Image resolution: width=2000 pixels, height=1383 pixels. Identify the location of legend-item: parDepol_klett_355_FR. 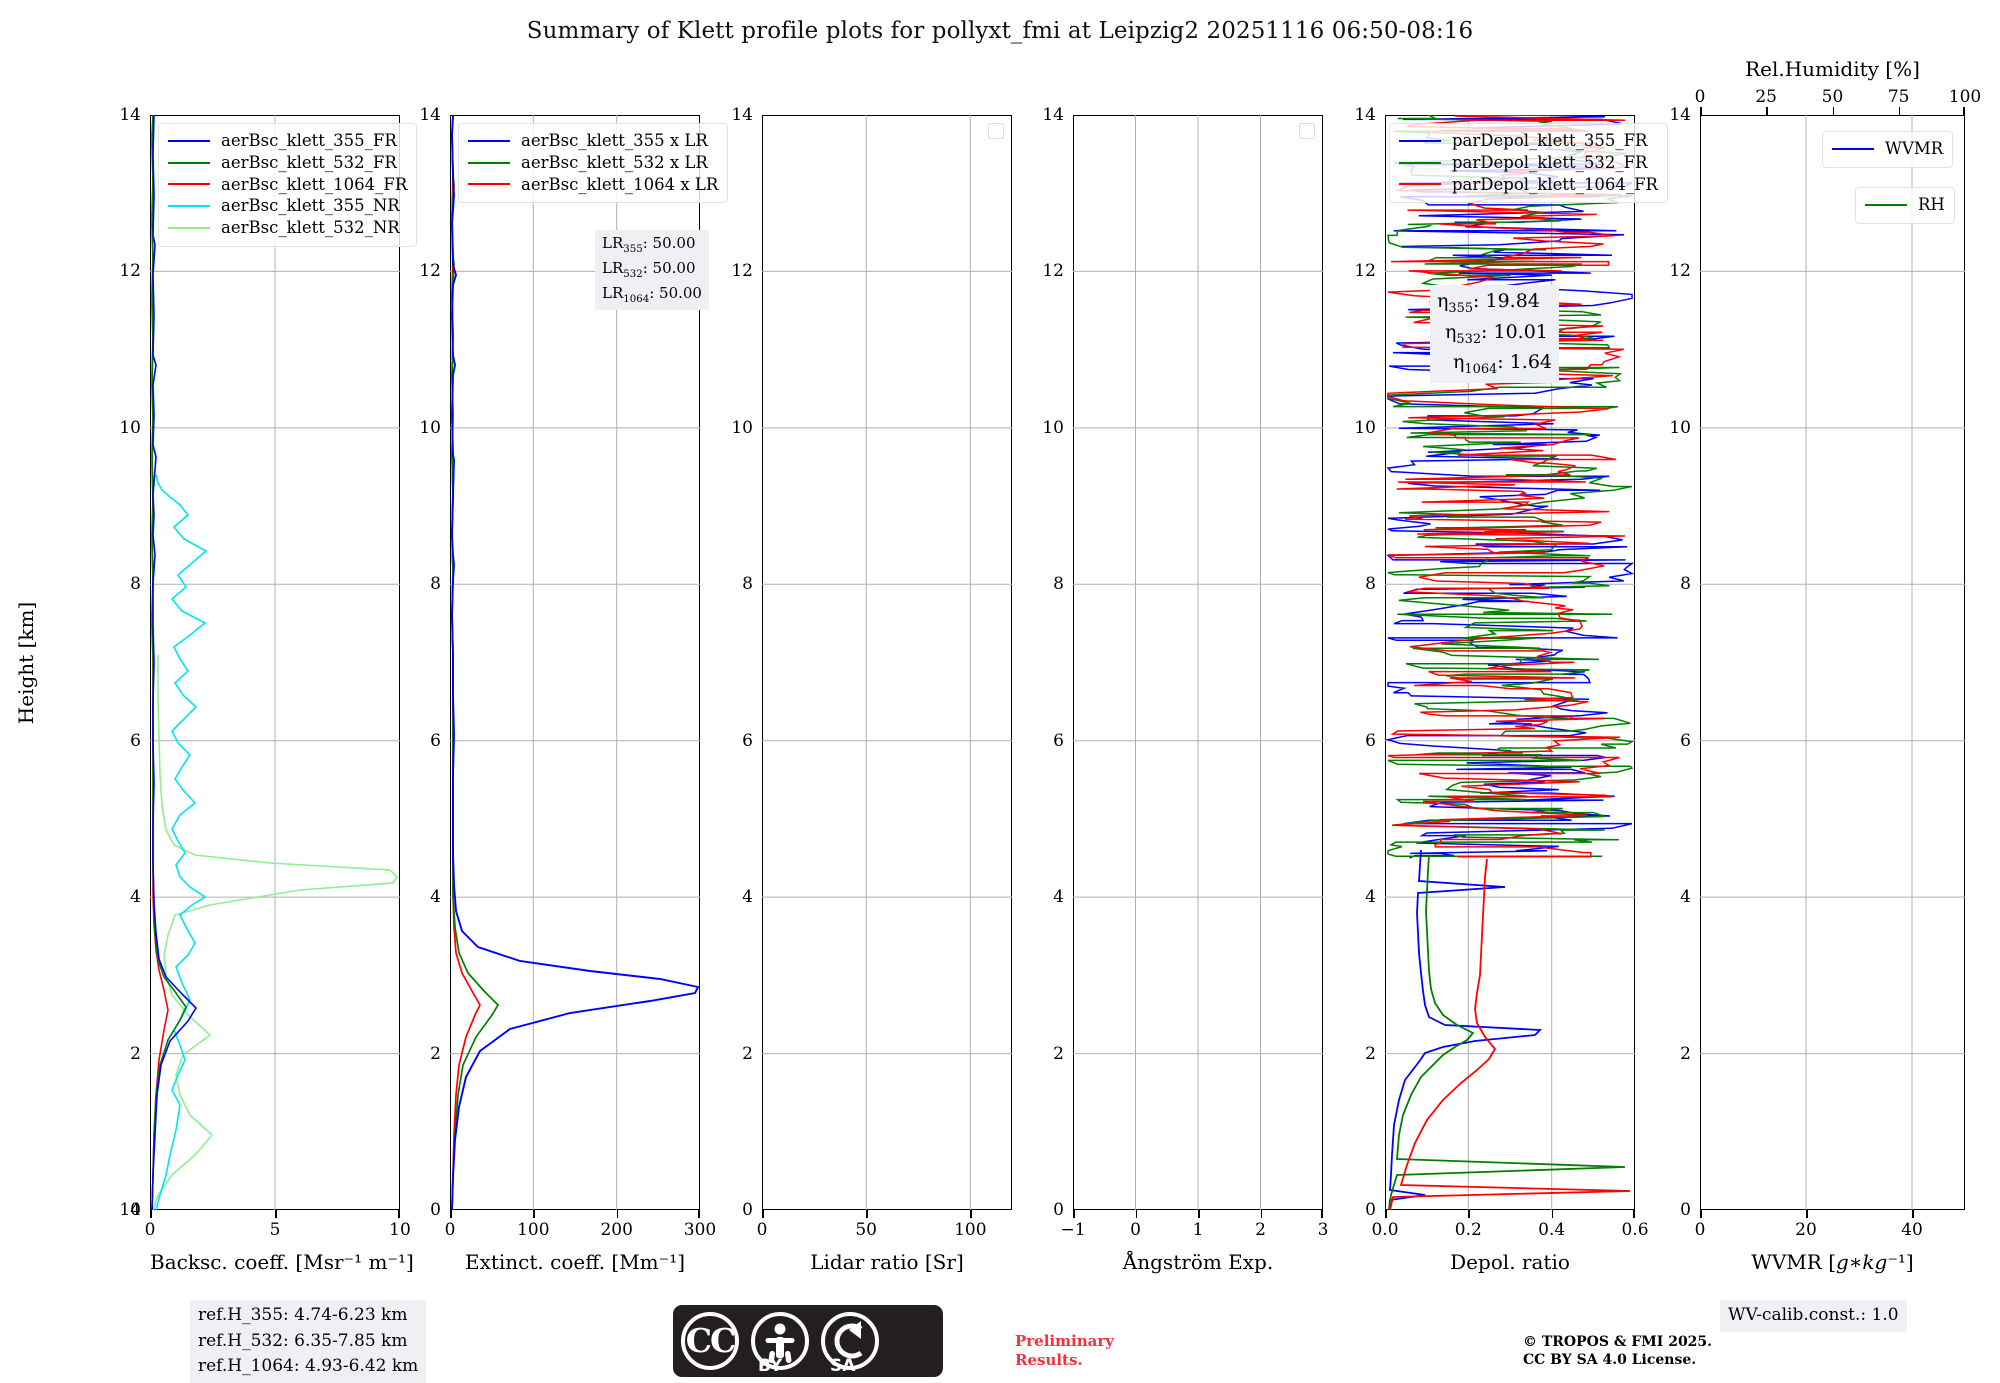
(1528, 141).